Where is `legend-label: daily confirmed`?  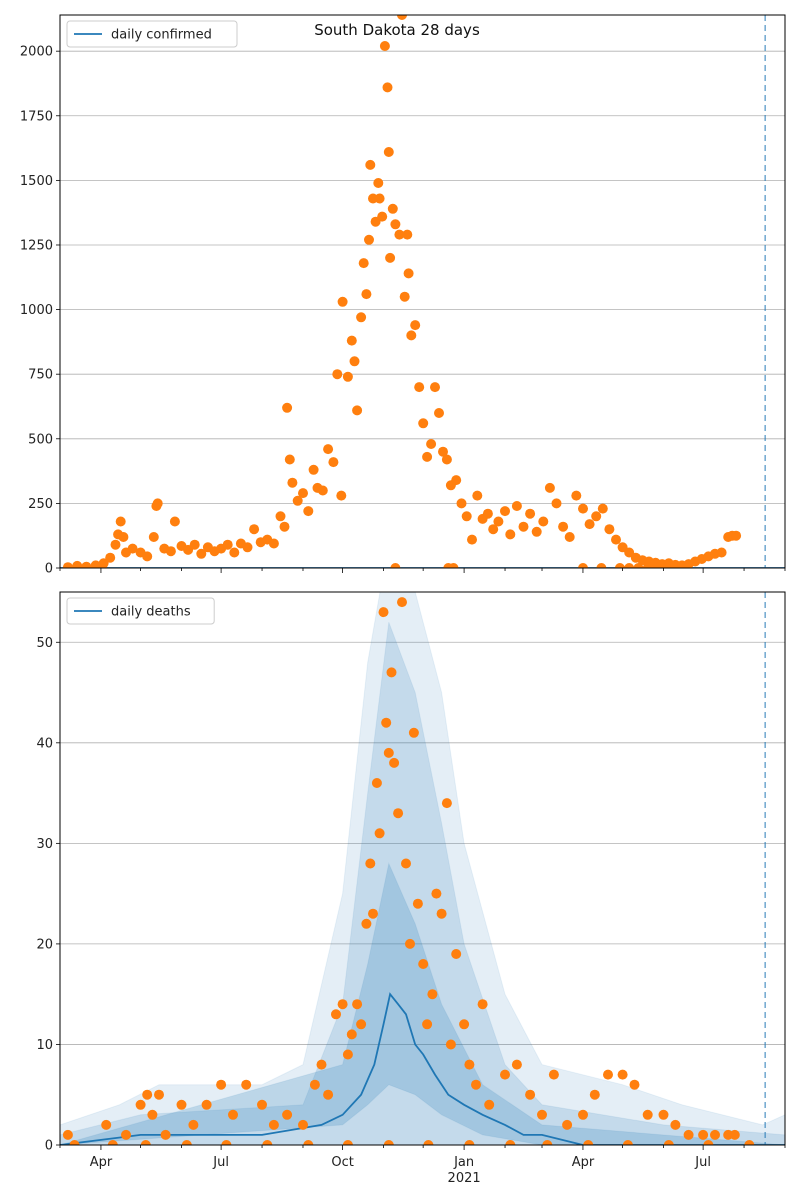
legend-label: daily confirmed is located at coordinates (161, 35).